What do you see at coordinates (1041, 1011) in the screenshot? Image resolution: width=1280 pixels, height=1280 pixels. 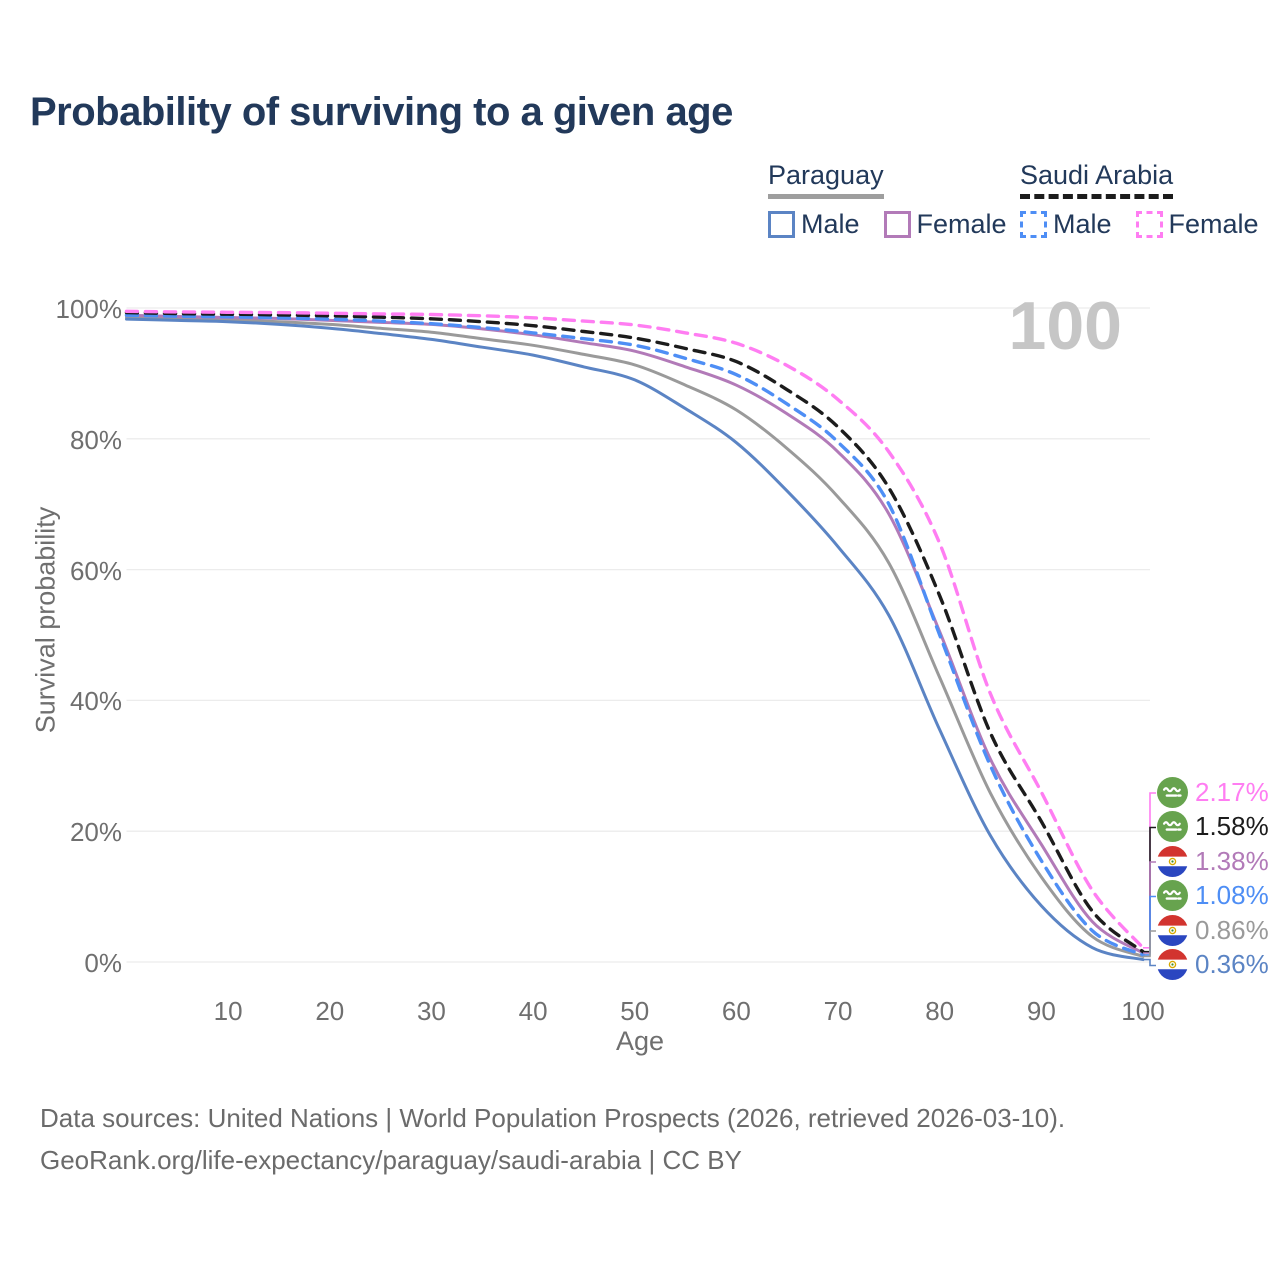 I see `x-tick-90: 90` at bounding box center [1041, 1011].